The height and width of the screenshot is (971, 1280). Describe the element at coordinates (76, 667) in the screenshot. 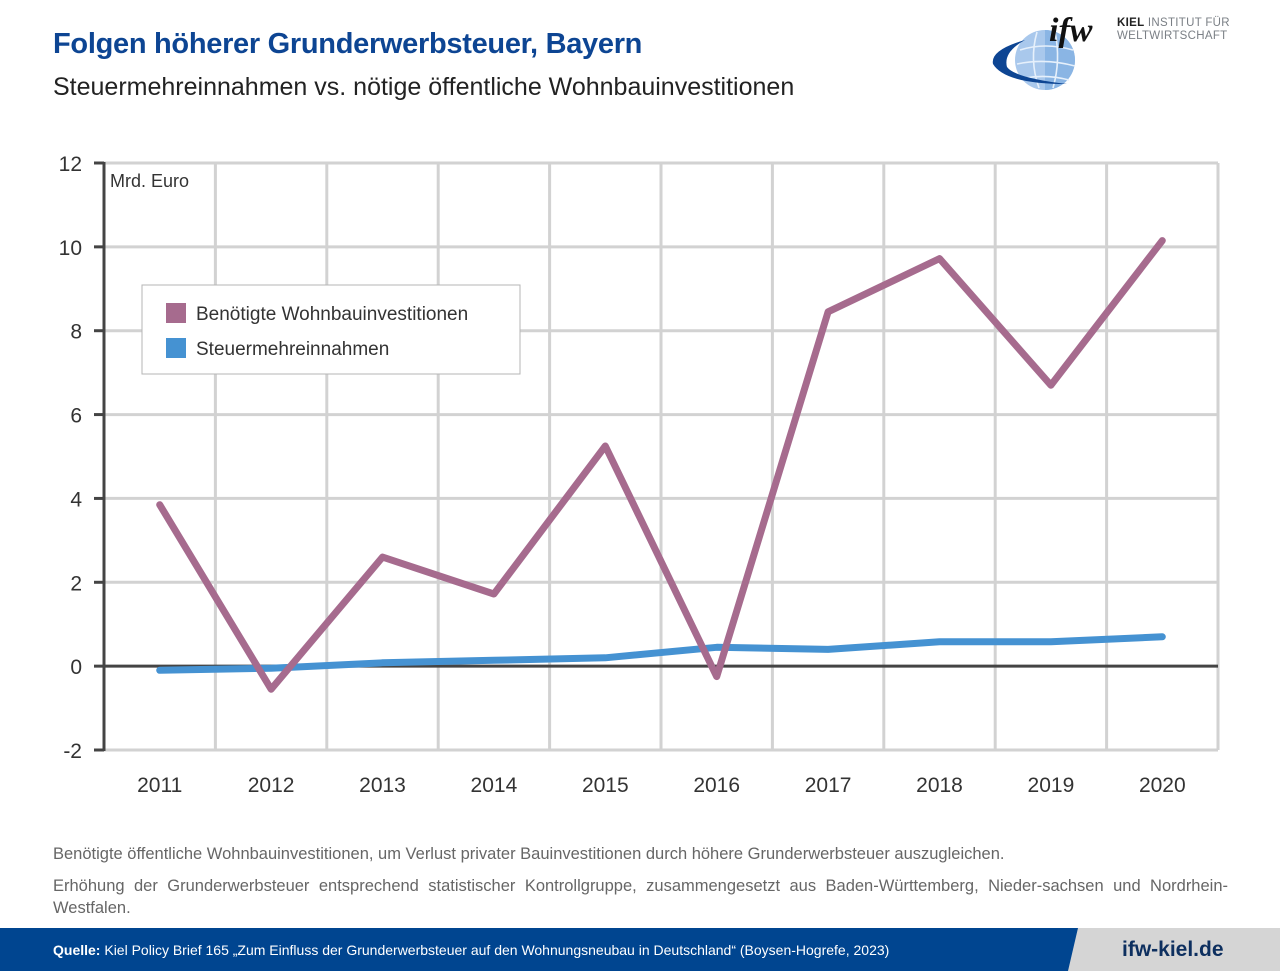

I see `y-tick-label: 0` at that location.